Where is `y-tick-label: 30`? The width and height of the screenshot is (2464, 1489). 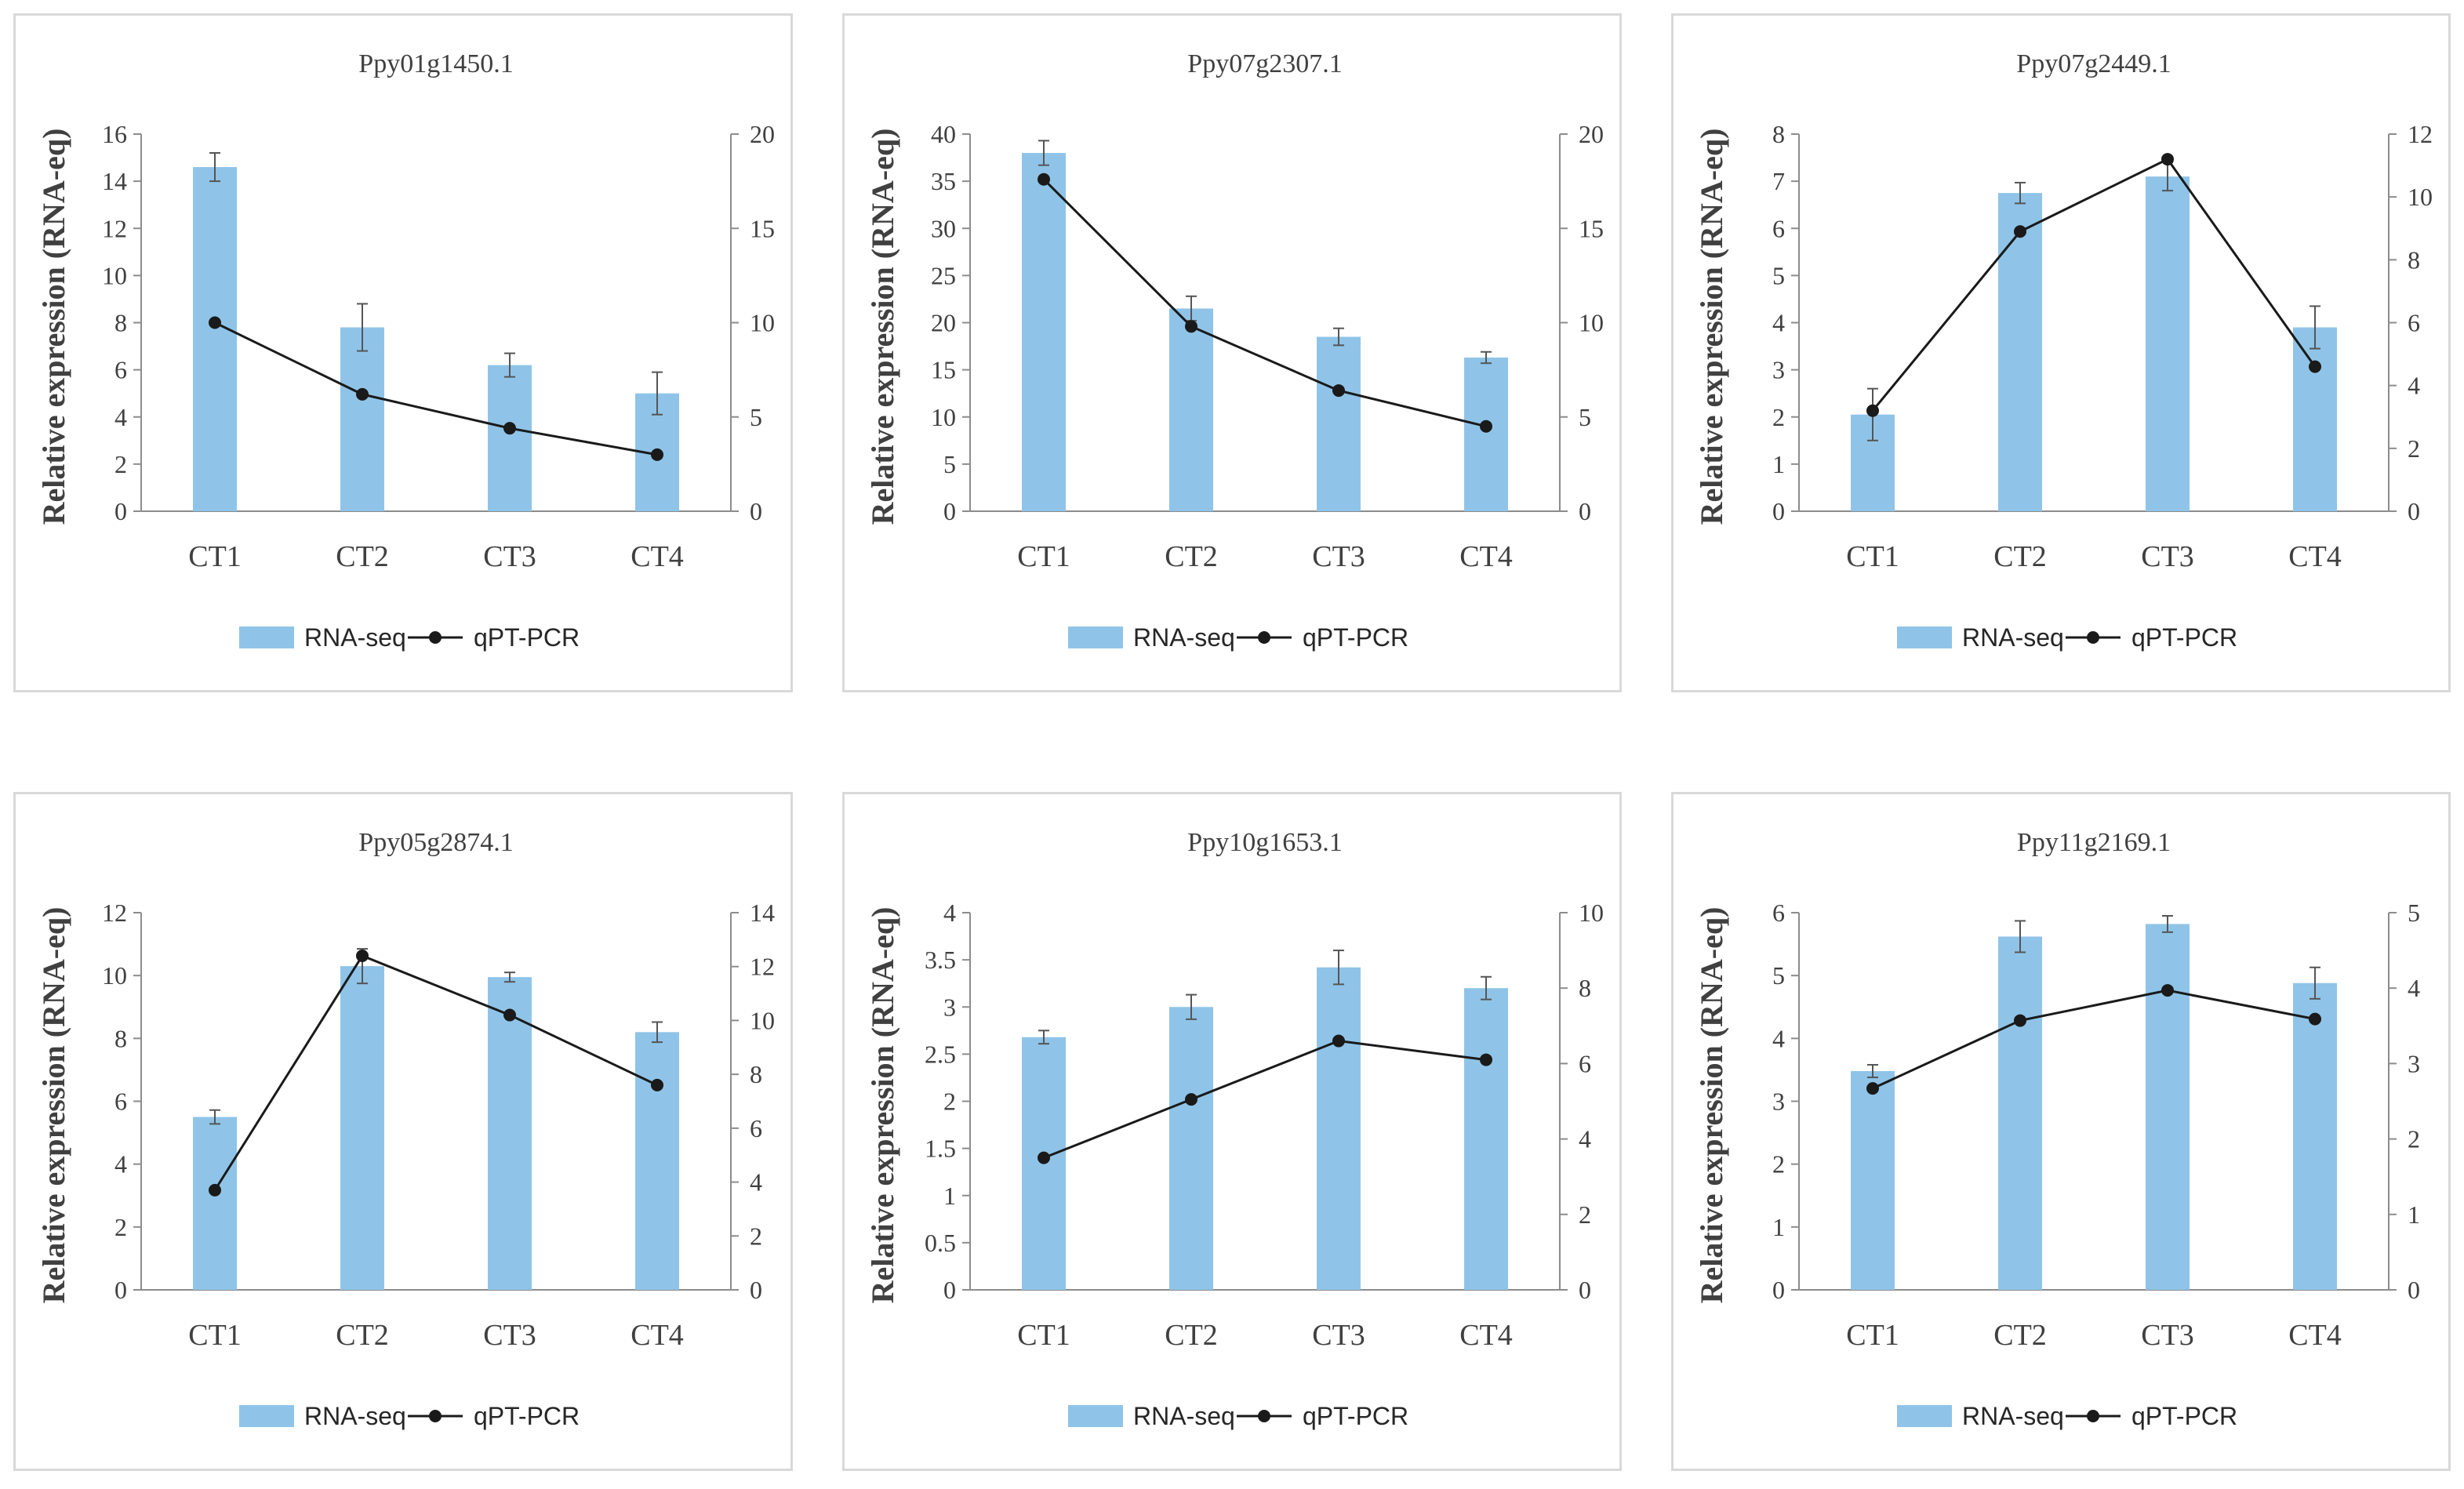
y-tick-label: 30 is located at coordinates (943, 228).